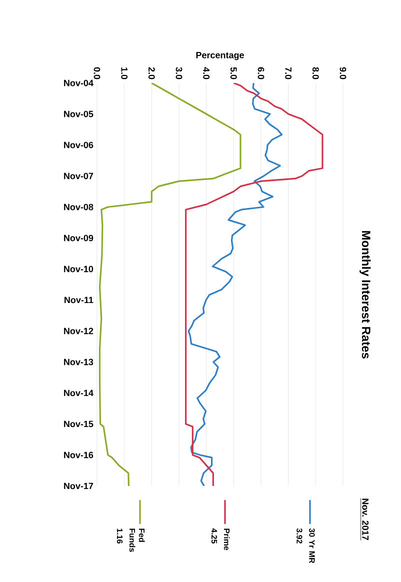  Describe the element at coordinates (79, 362) in the screenshot. I see `y-tick-label: Nov-13` at that location.